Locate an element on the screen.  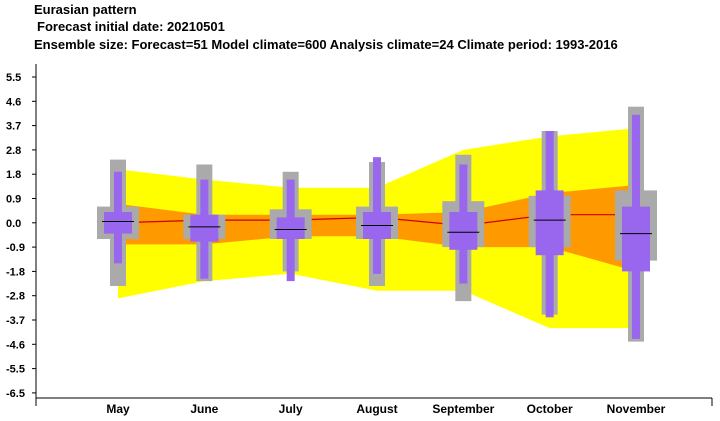
x-tick-label: May is located at coordinates (118, 409).